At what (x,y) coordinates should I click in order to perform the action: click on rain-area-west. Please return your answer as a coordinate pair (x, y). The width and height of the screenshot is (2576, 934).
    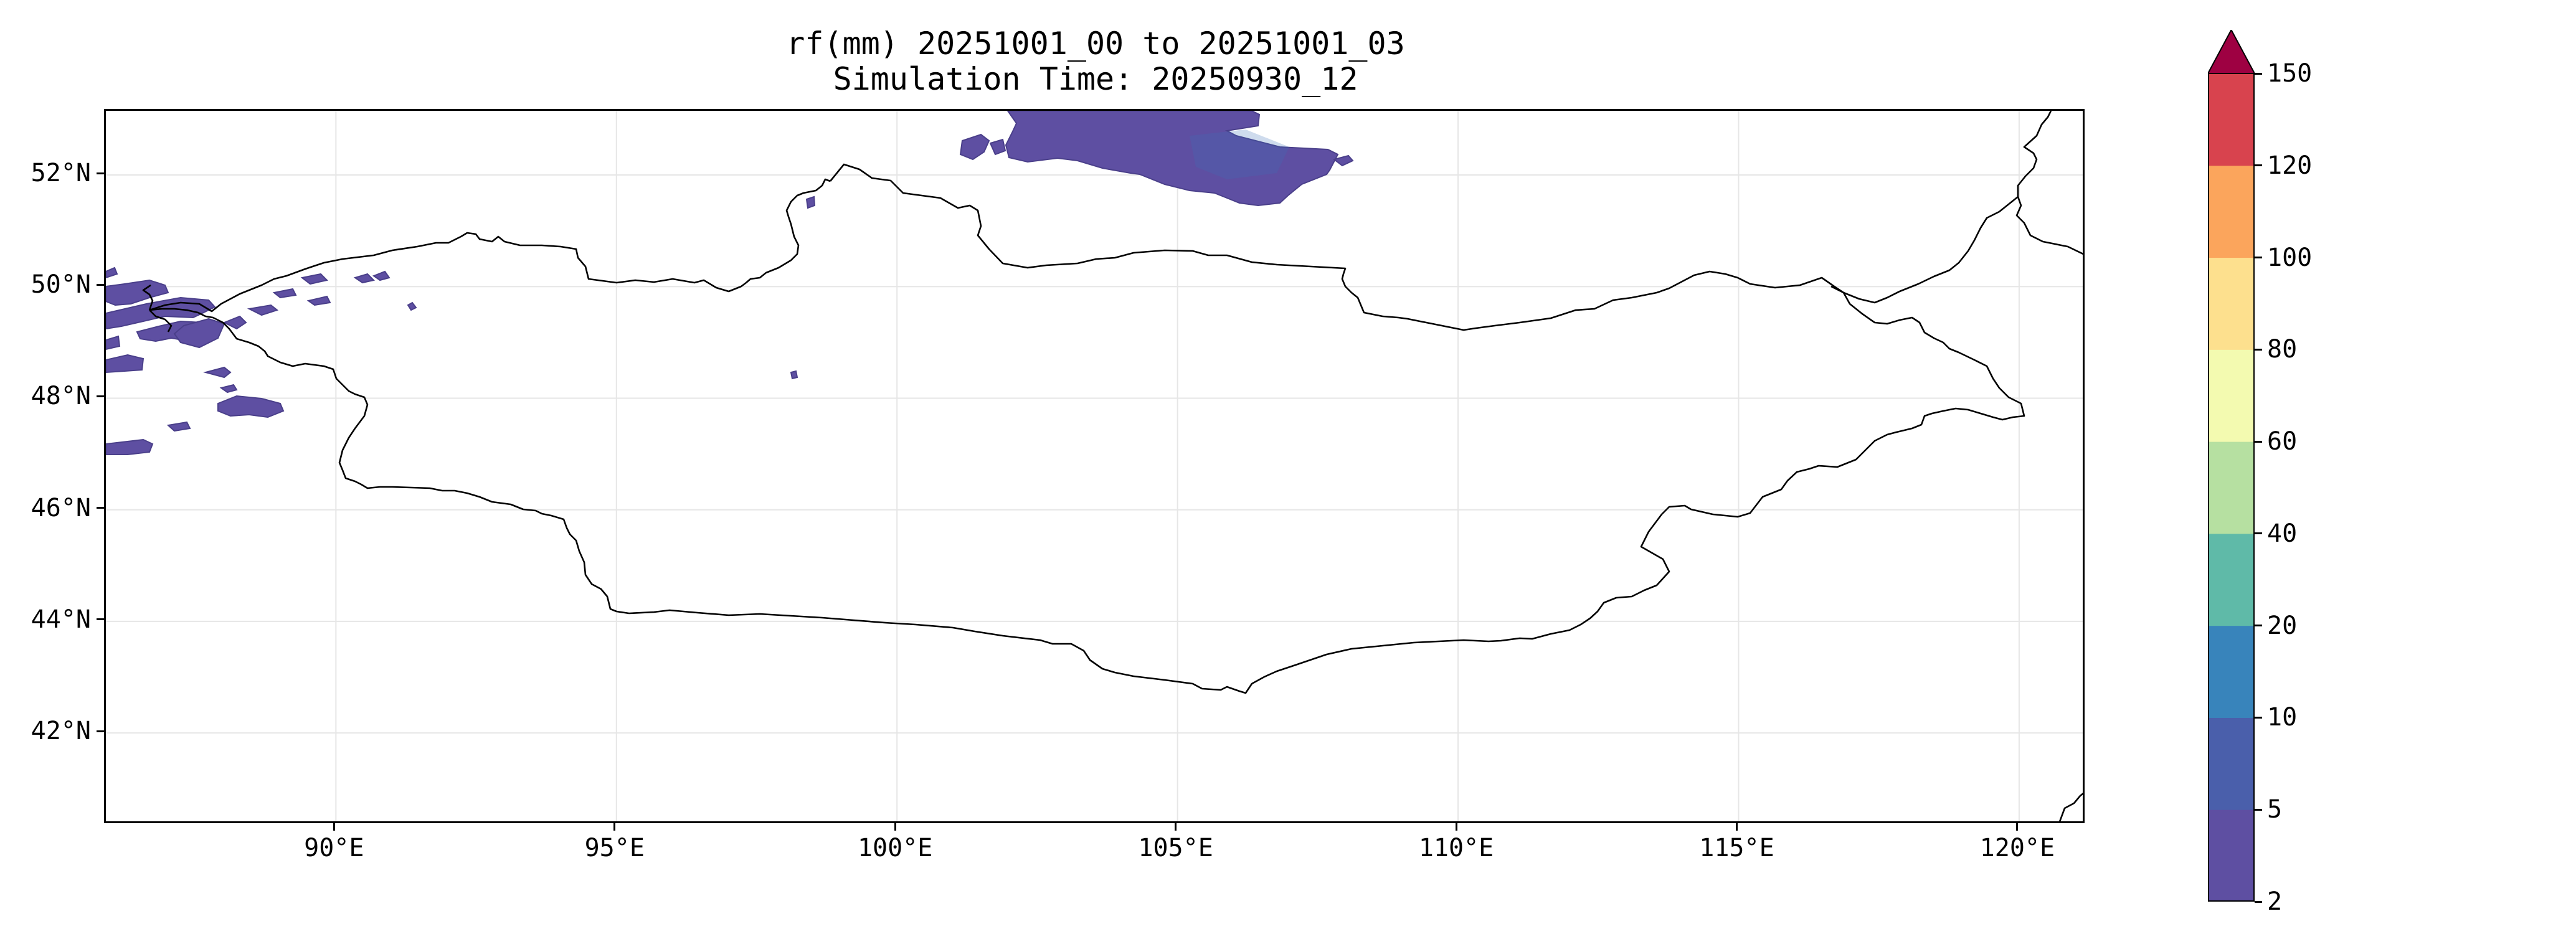
    Looking at the image, I should click on (452, 361).